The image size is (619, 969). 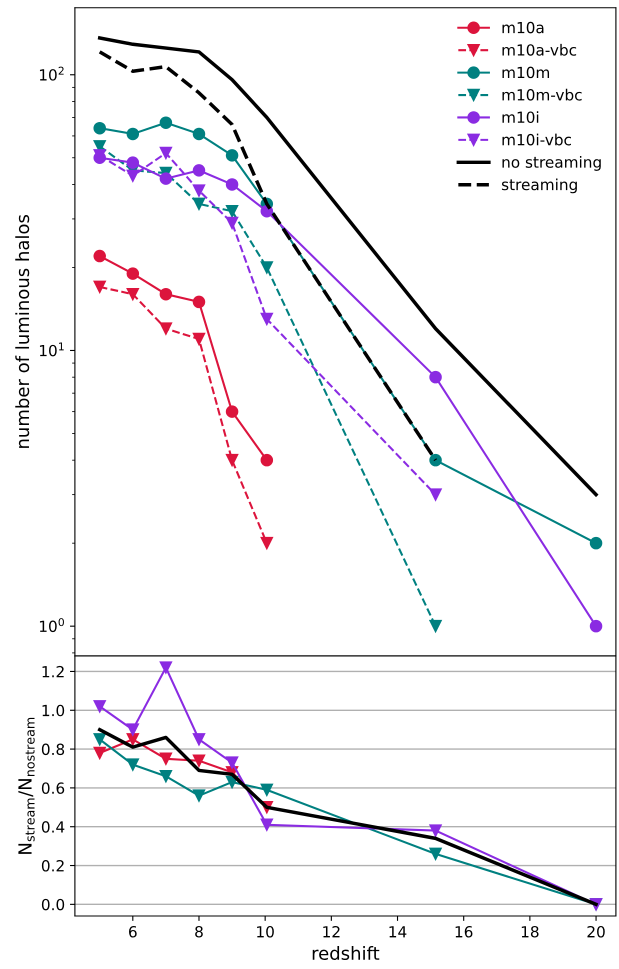 What do you see at coordinates (22, 331) in the screenshot?
I see `y-axis-title: number of luminous halos` at bounding box center [22, 331].